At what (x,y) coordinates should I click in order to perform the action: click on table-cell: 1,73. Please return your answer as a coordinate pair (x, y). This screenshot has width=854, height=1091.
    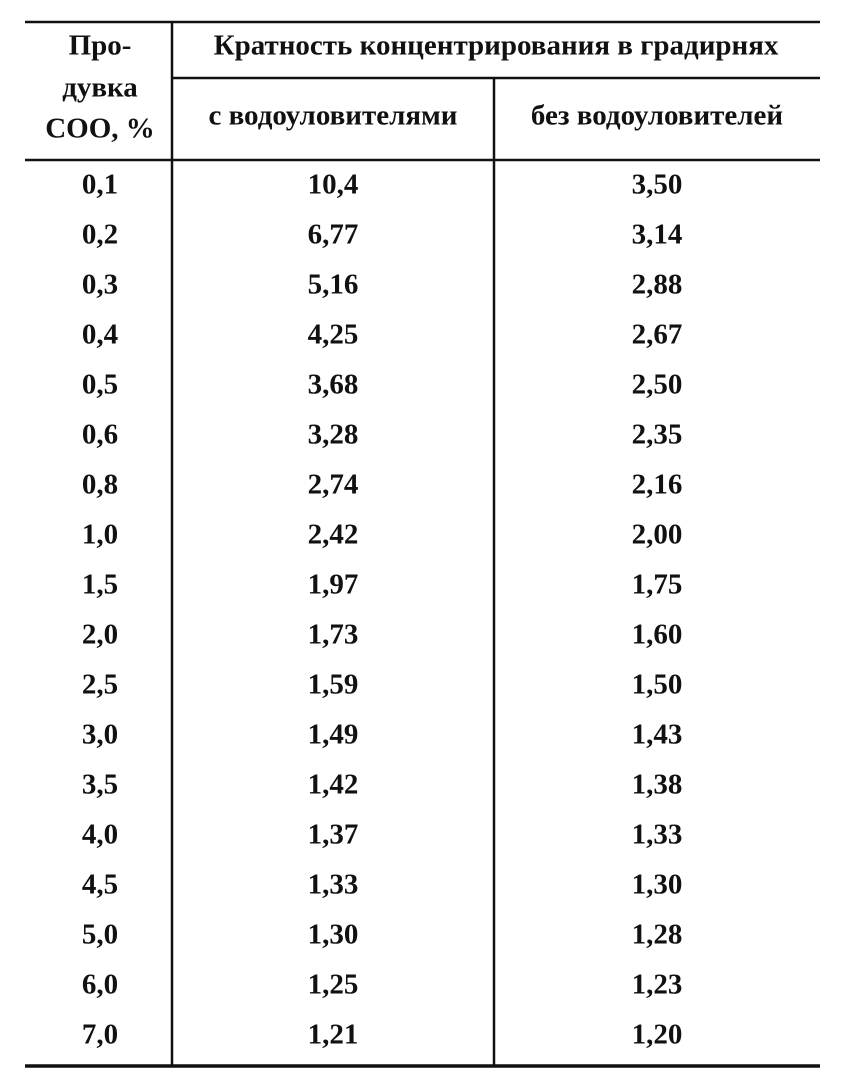
    Looking at the image, I should click on (333, 635).